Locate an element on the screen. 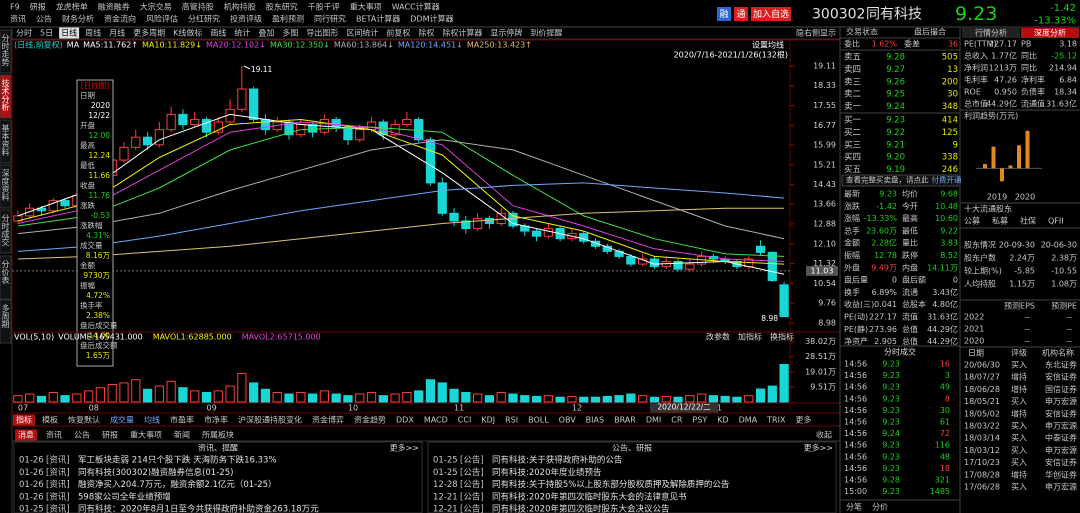 The image size is (1080, 513). indicator-tab: OBV is located at coordinates (568, 420).